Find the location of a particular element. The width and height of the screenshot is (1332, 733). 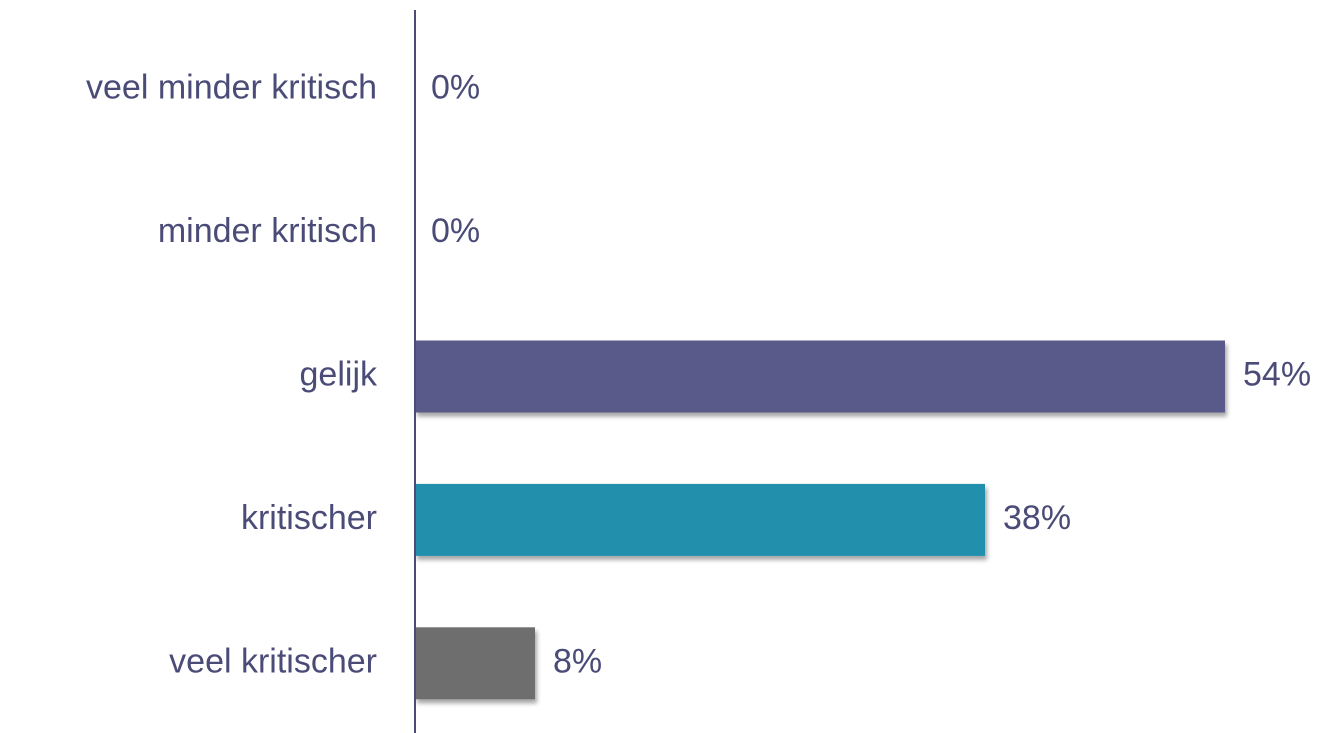

value-label: 38% is located at coordinates (1037, 518).